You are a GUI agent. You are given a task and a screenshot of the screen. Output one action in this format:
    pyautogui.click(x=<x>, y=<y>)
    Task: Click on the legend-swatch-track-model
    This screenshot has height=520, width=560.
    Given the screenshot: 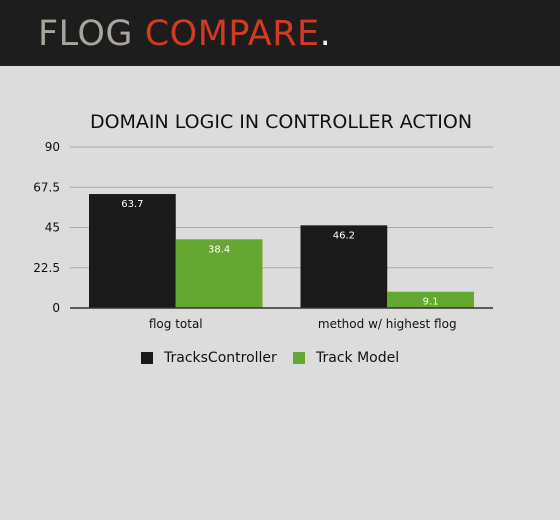 What is the action you would take?
    pyautogui.click(x=299, y=358)
    